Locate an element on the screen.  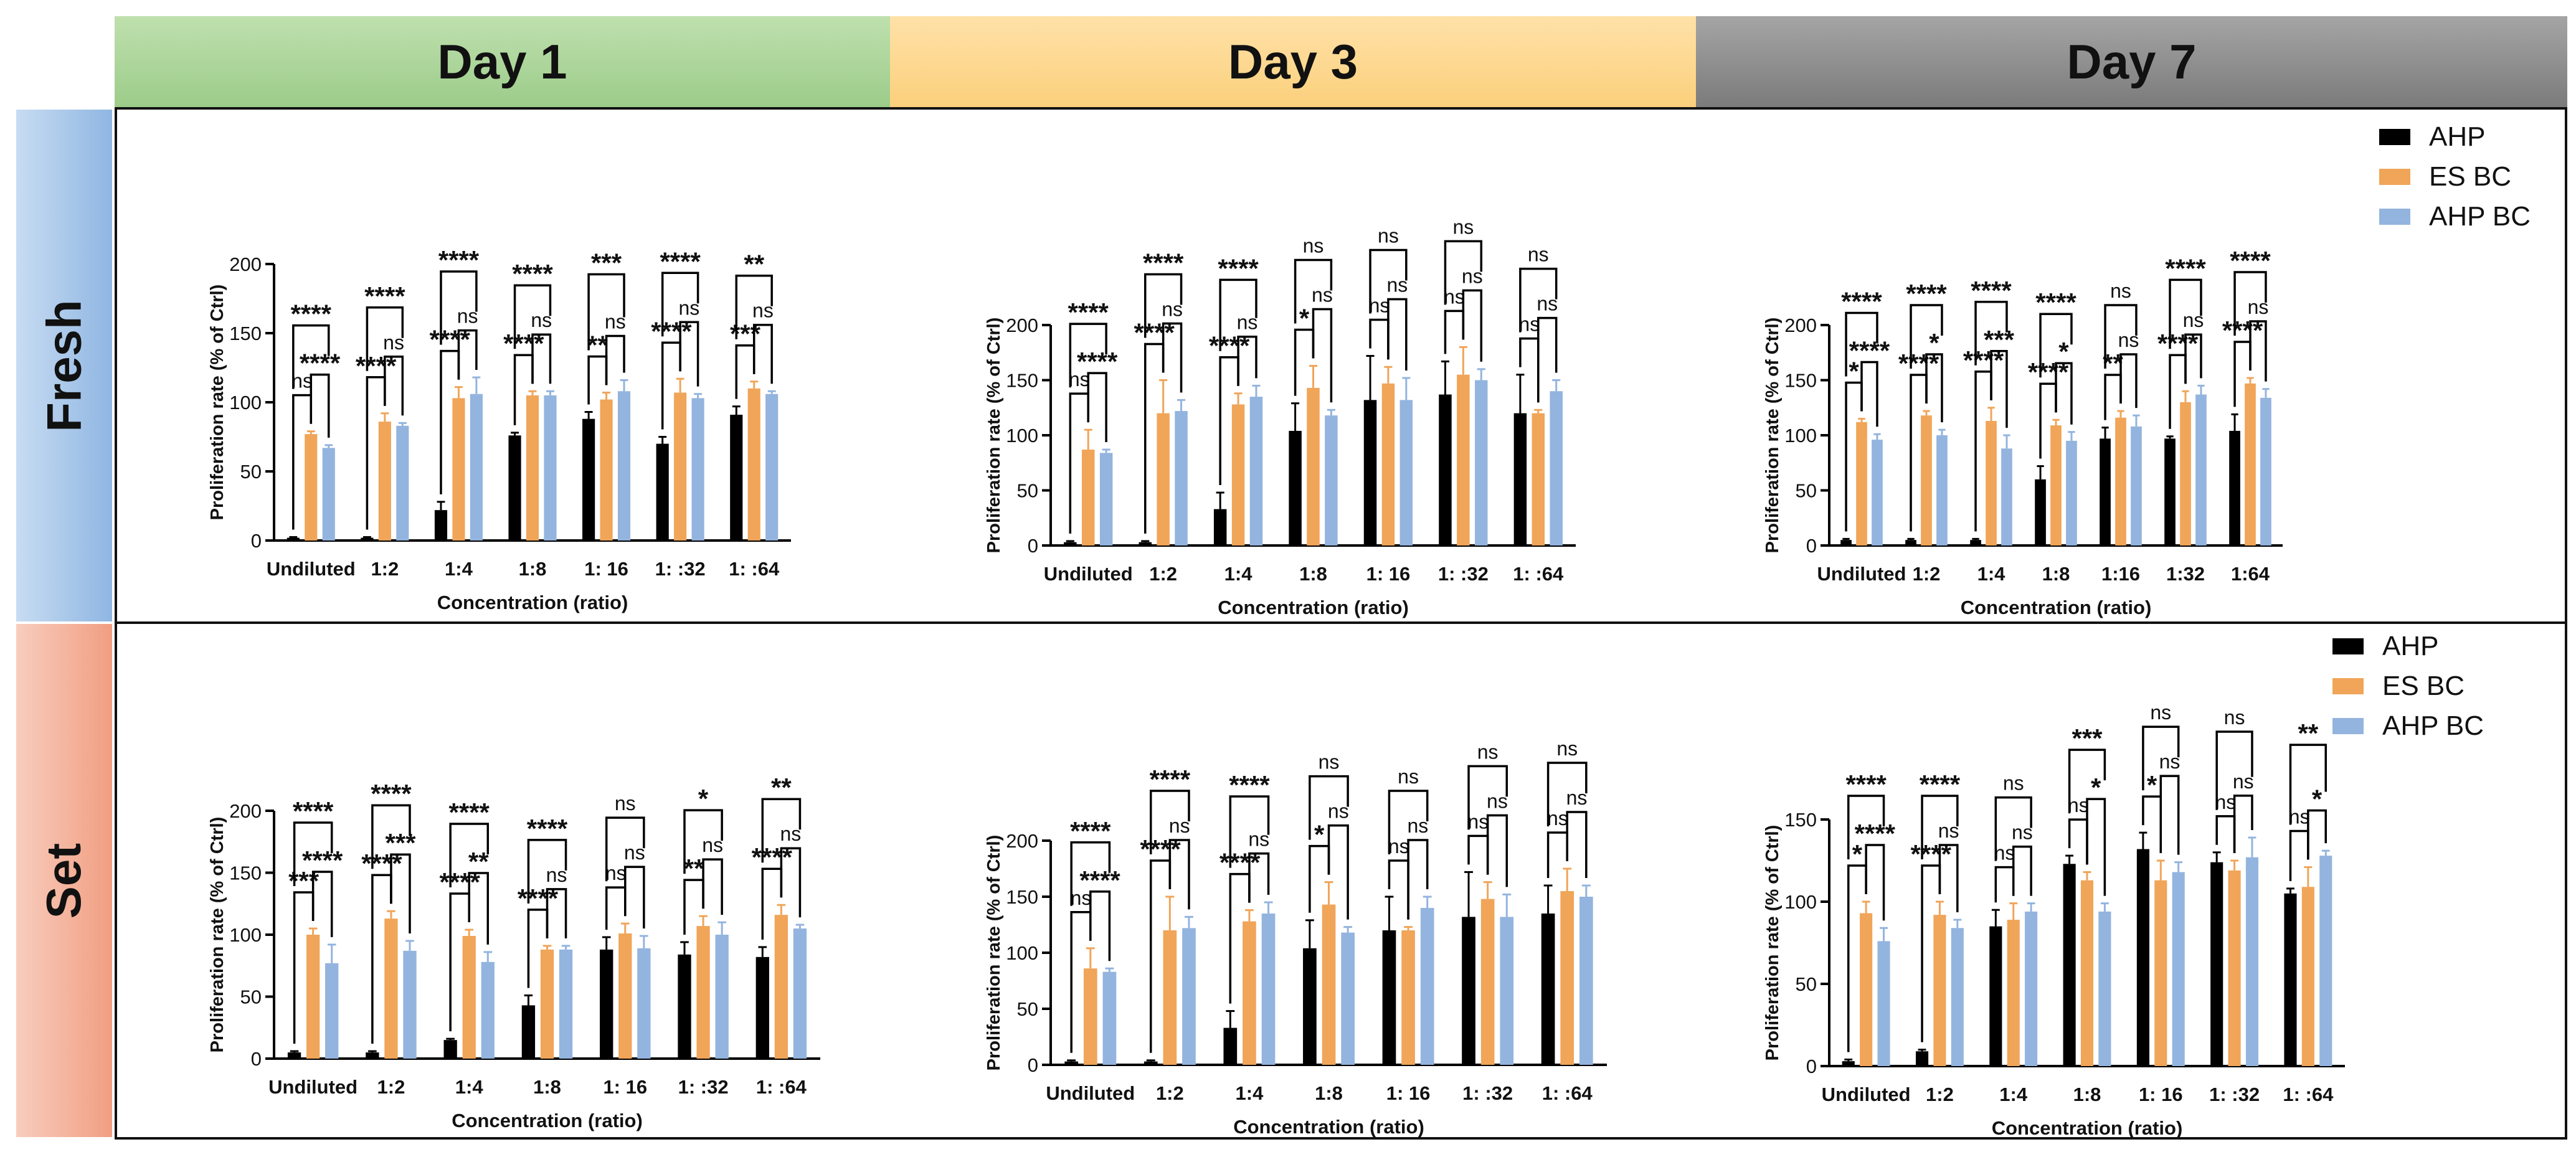
x-axis-label: Concentration (ratio) is located at coordinates (547, 1120).